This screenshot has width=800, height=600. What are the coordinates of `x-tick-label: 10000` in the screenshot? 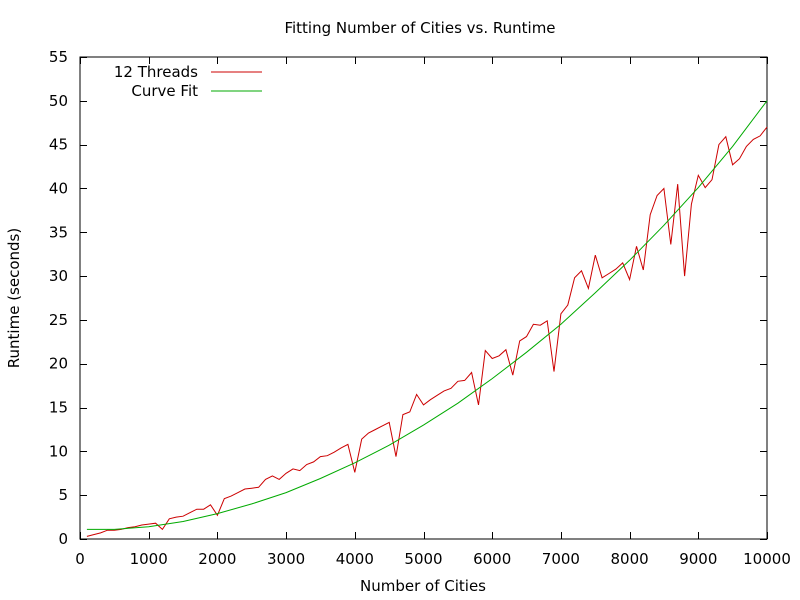 It's located at (767, 559).